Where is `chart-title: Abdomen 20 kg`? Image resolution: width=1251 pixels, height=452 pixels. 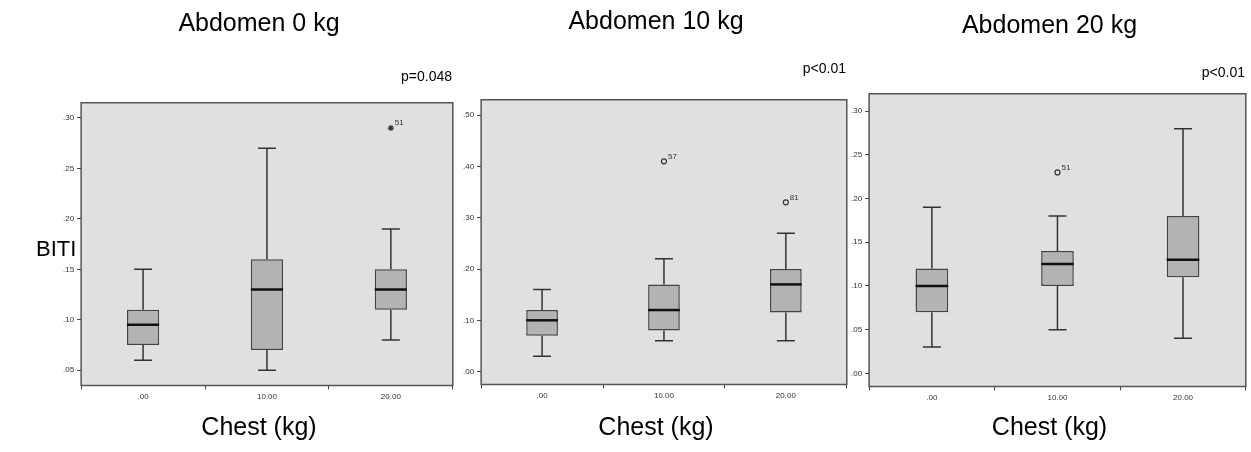
chart-title: Abdomen 20 kg is located at coordinates (1049, 24).